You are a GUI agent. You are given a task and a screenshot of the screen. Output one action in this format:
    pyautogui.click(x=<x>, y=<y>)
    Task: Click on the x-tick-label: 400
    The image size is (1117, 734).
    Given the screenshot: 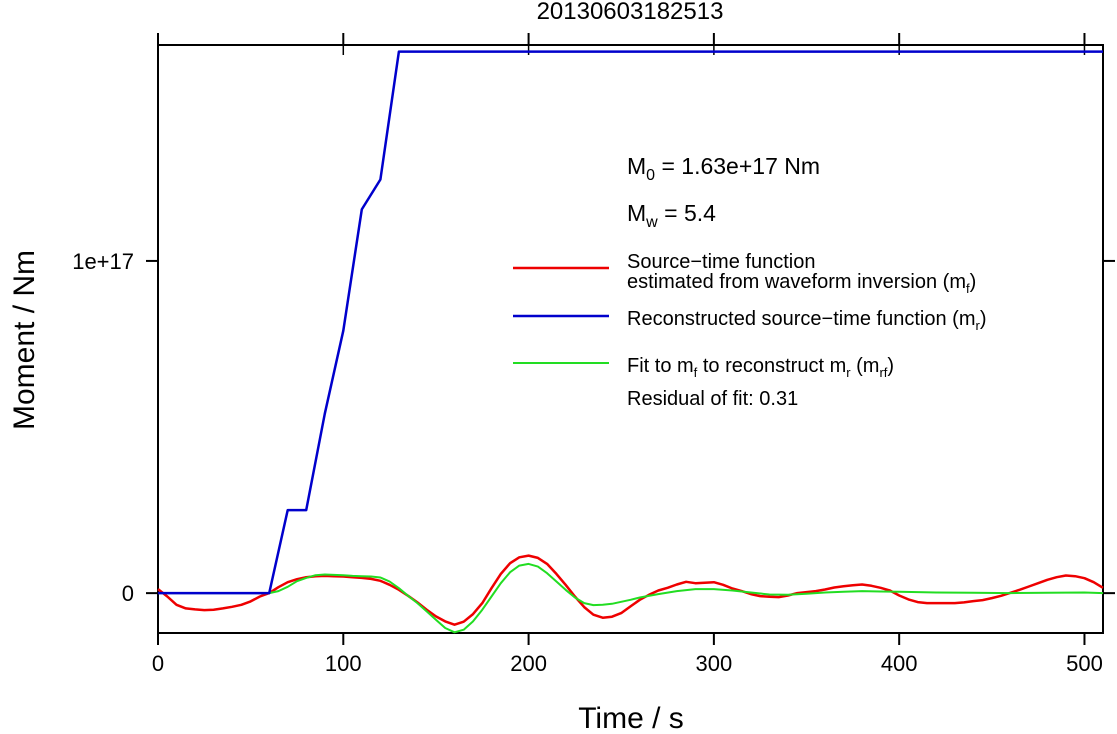 What is the action you would take?
    pyautogui.click(x=899, y=663)
    